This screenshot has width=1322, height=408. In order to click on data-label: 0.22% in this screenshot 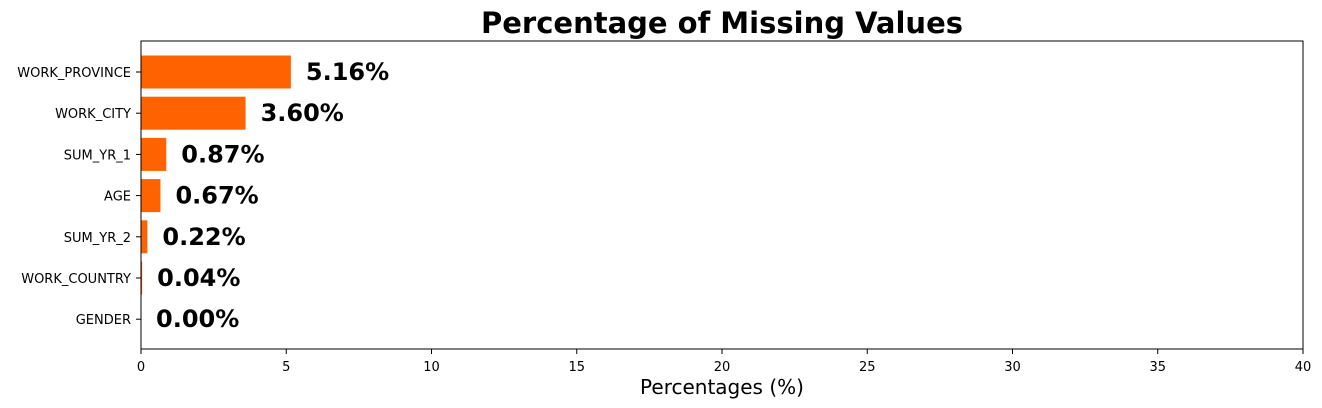, I will do `click(203, 237)`.